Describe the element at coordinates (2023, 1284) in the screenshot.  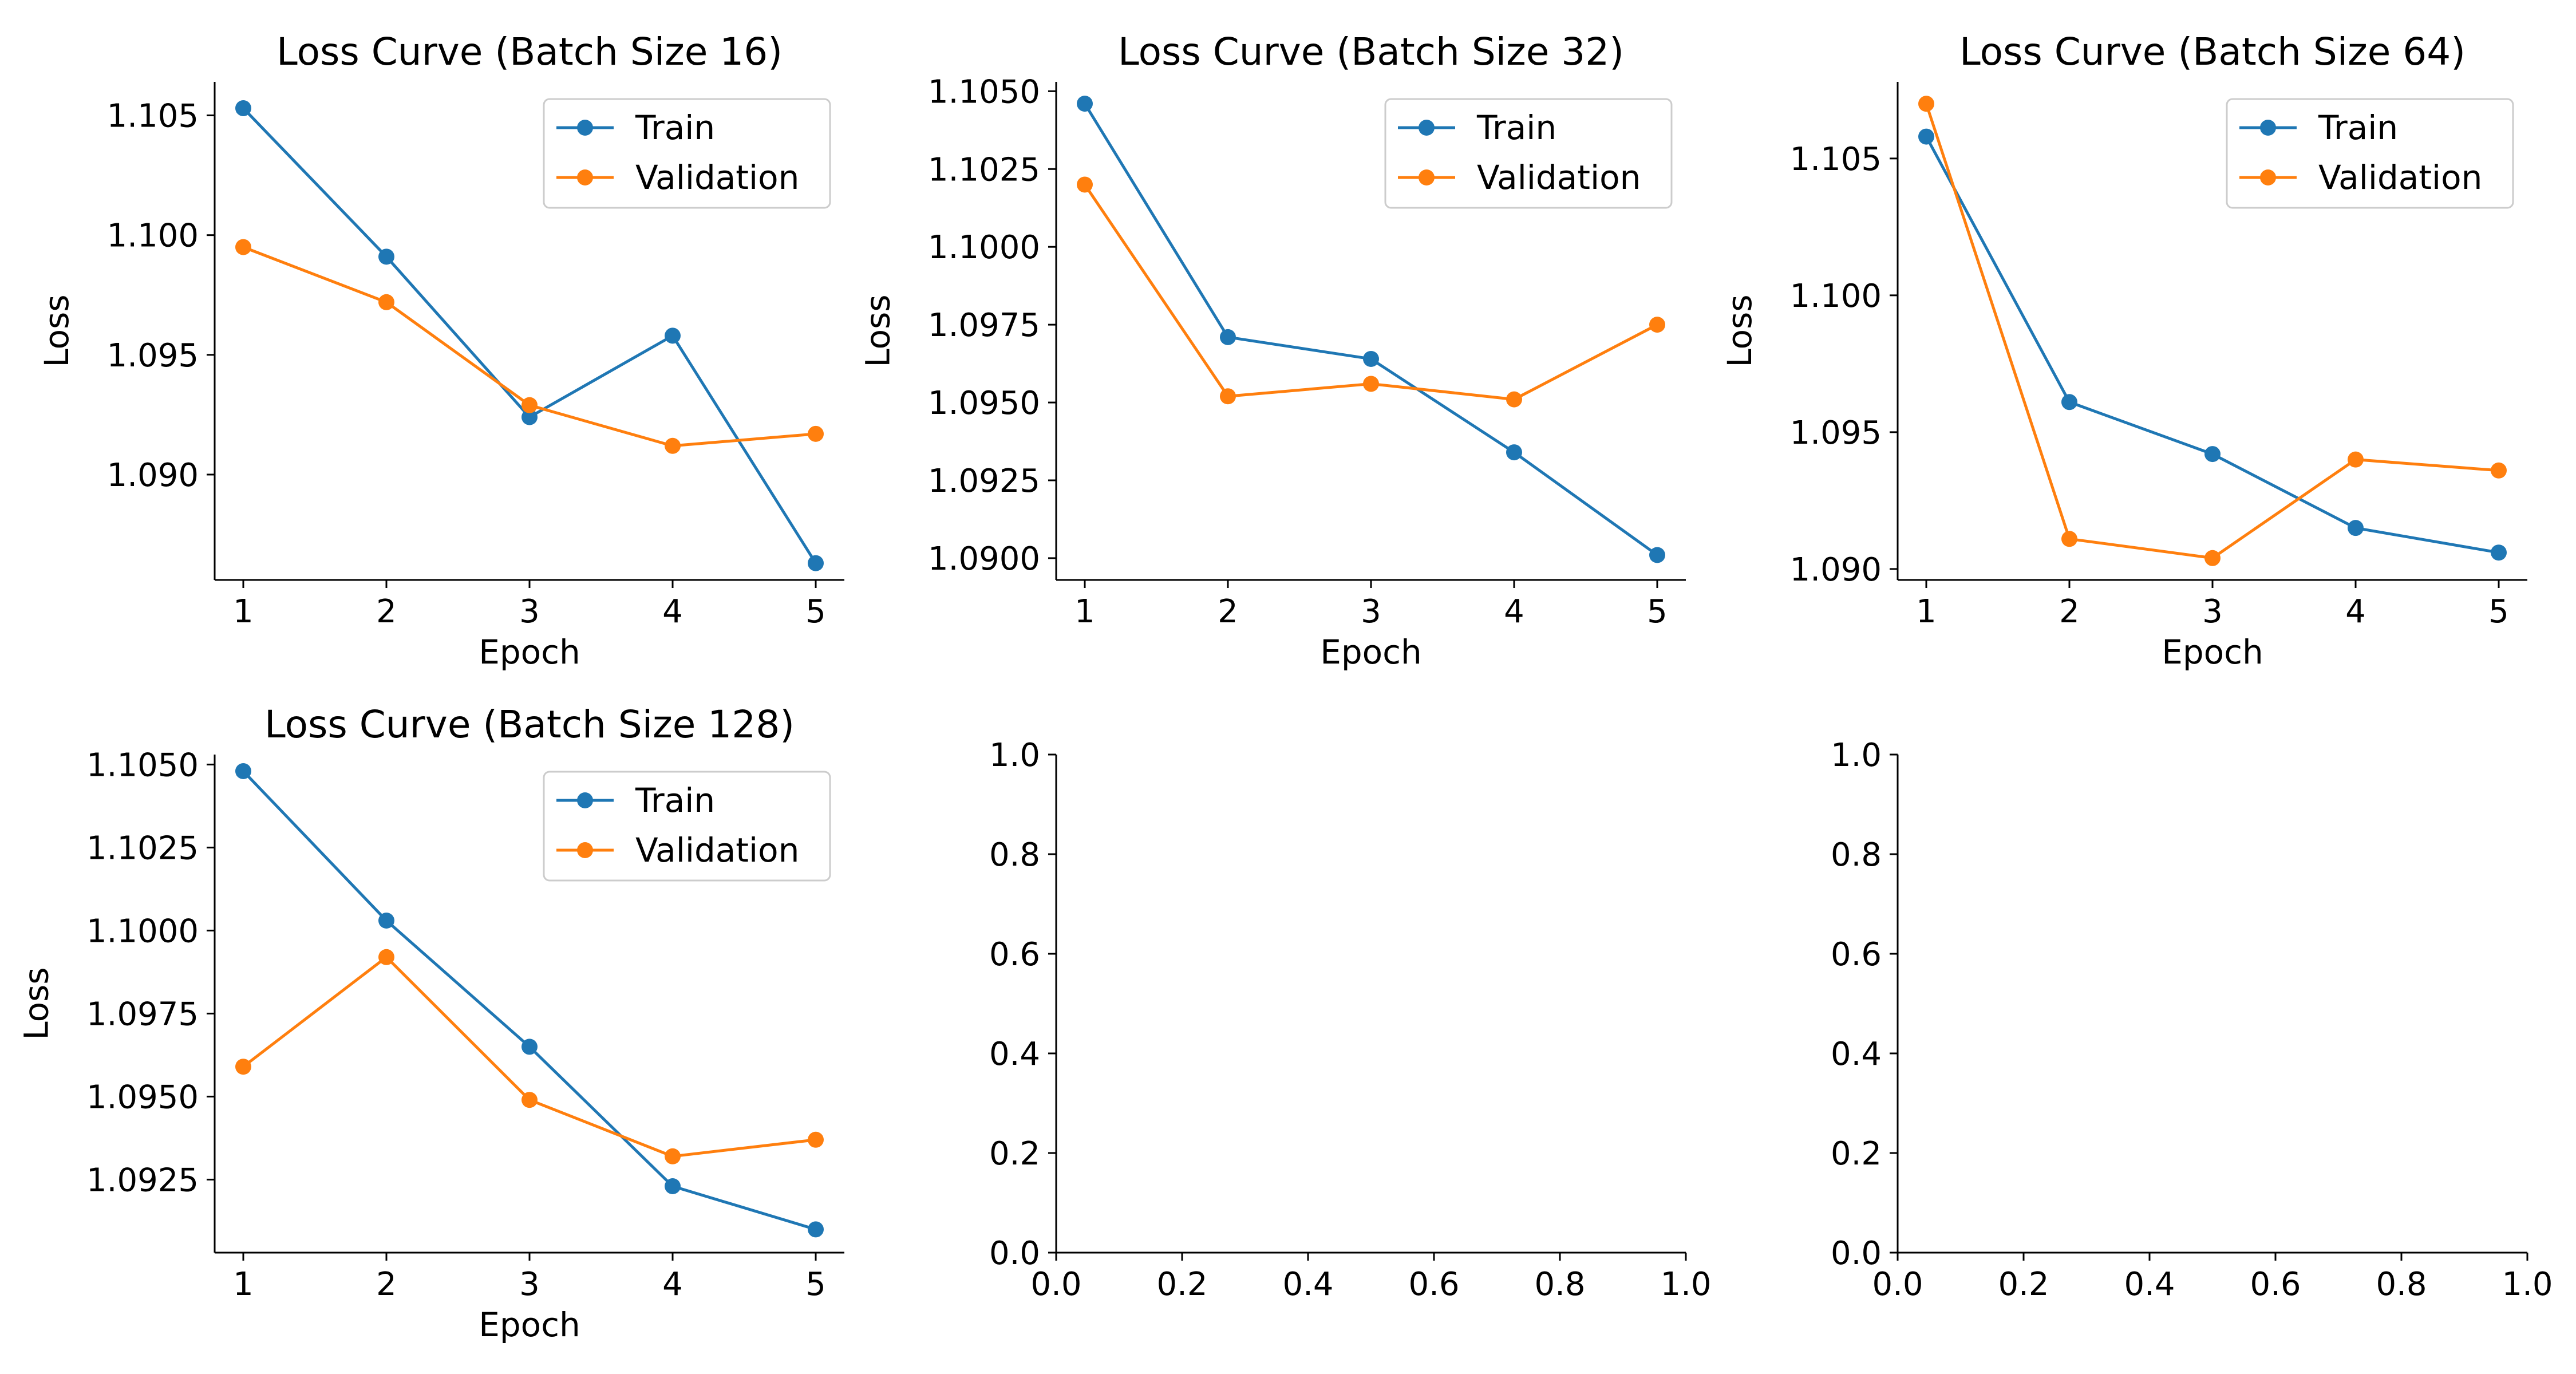
I see `x-tick-label: 0.2` at that location.